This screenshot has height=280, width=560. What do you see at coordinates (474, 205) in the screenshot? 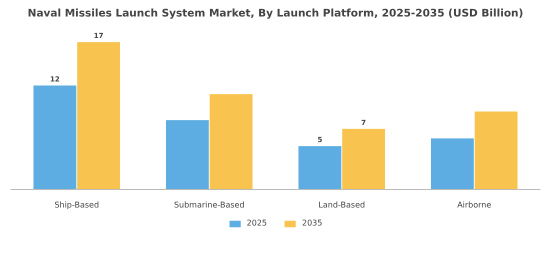
I see `x-tick-label: Airborne` at bounding box center [474, 205].